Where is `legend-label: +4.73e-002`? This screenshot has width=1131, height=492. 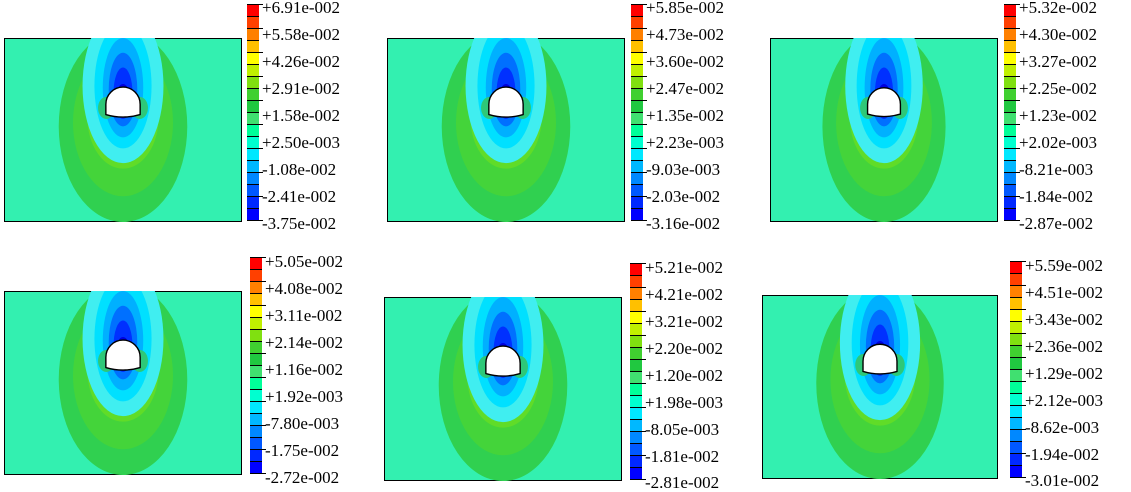
legend-label: +4.73e-002 is located at coordinates (685, 34).